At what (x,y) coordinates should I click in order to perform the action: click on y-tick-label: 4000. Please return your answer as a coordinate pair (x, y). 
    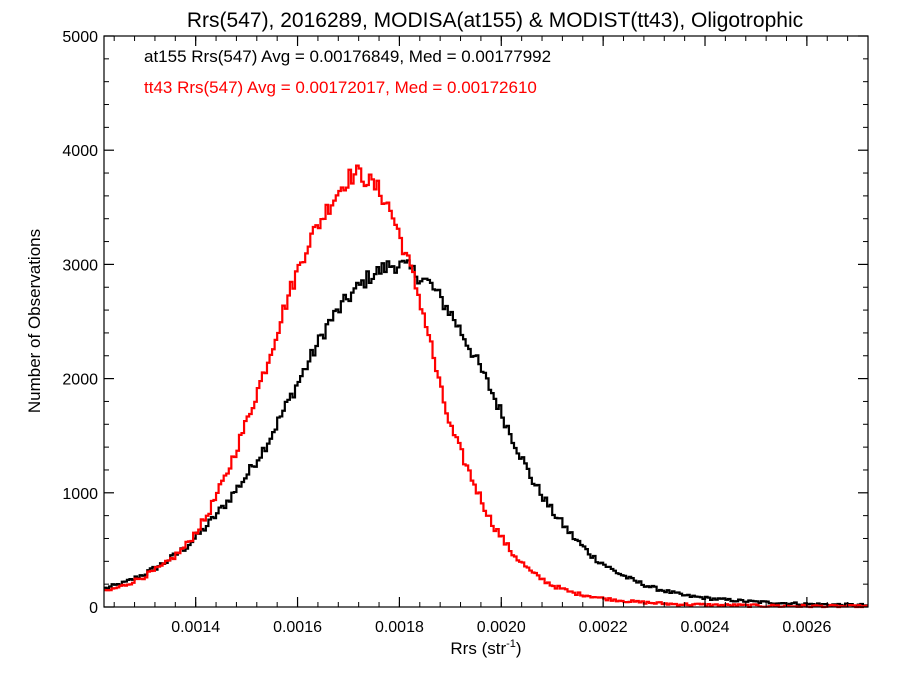
    Looking at the image, I should click on (80, 151).